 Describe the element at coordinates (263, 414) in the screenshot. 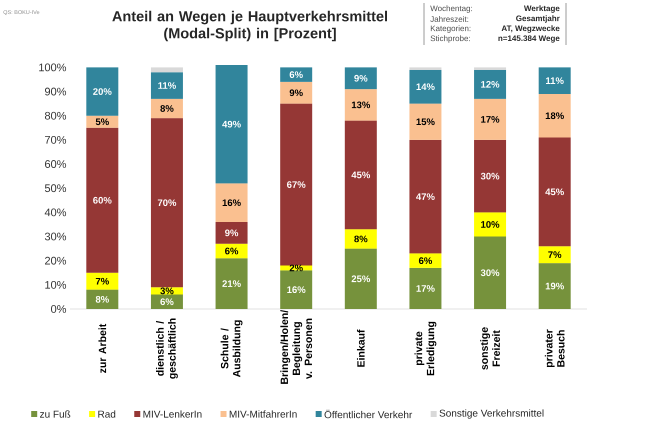

I see `legend-label: MIV-MitfahrerIn` at that location.